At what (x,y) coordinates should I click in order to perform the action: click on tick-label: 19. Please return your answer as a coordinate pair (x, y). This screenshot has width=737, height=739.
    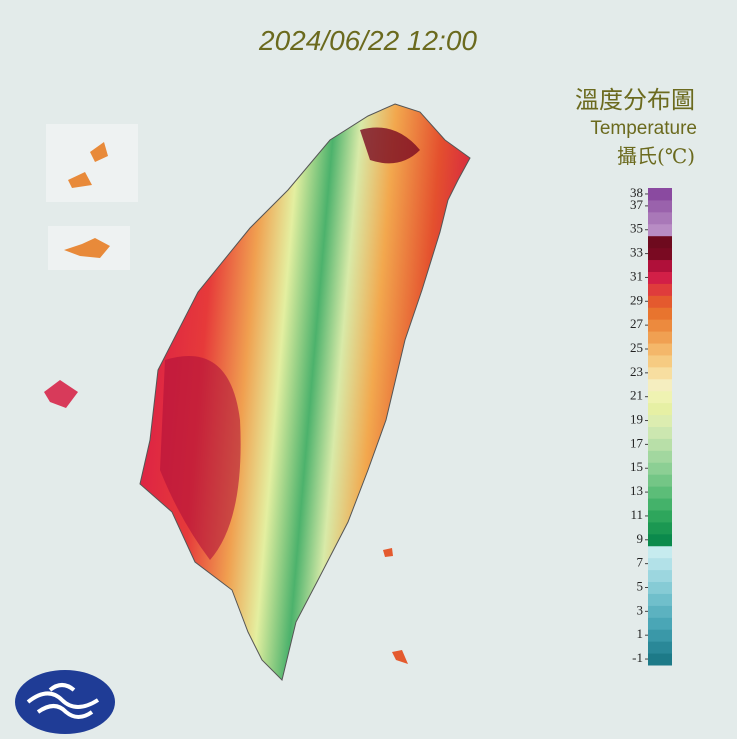
    Looking at the image, I should click on (636, 419).